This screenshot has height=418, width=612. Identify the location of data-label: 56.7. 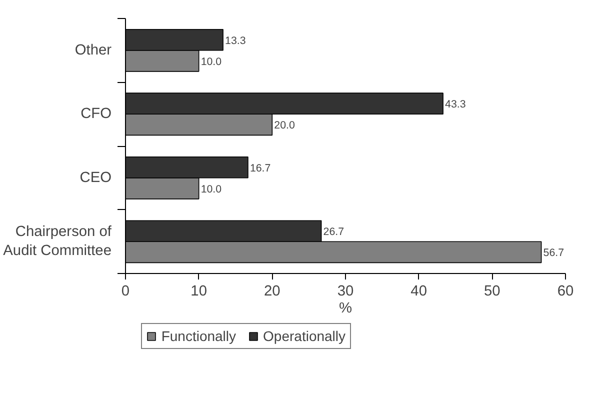
(553, 253).